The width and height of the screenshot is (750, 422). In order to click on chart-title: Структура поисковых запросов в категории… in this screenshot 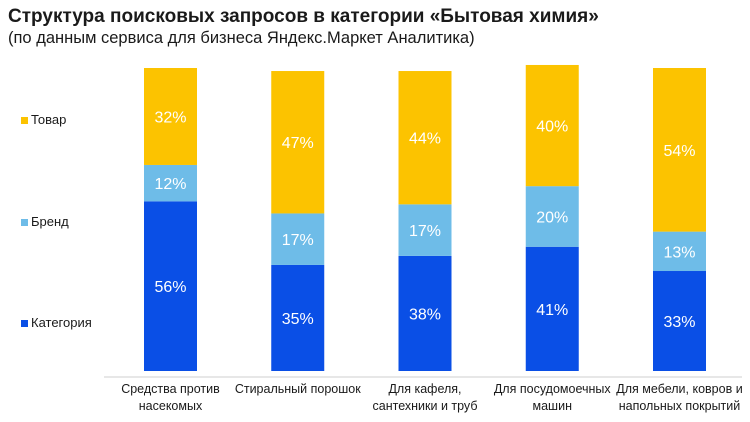, I will do `click(303, 16)`.